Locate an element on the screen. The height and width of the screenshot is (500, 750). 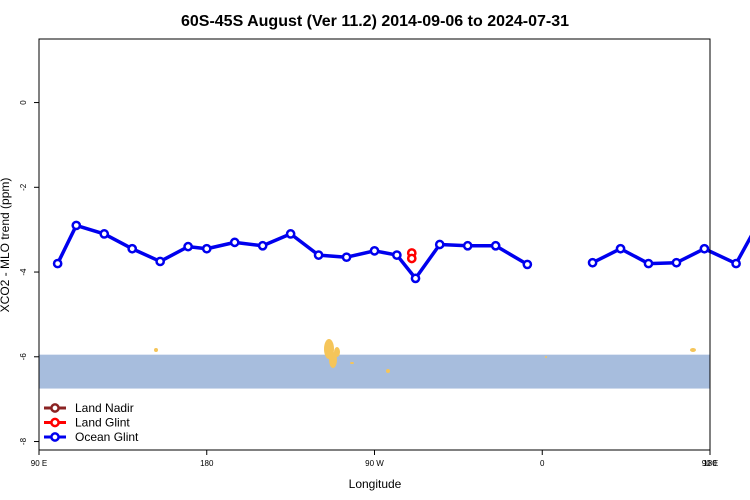
ocean-band is located at coordinates (374, 371).